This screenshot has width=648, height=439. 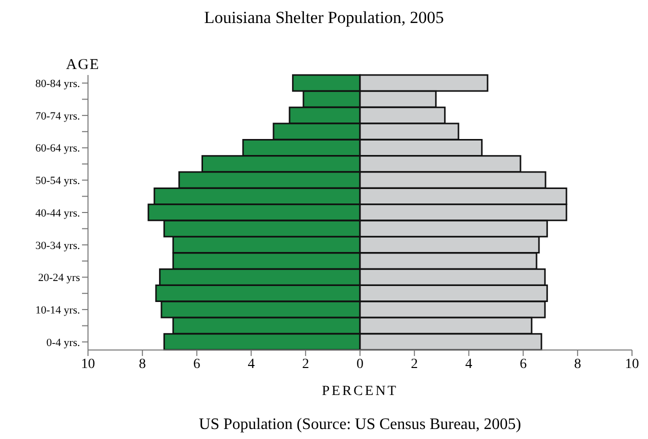 I want to click on x-tick-label: 0, so click(x=360, y=364).